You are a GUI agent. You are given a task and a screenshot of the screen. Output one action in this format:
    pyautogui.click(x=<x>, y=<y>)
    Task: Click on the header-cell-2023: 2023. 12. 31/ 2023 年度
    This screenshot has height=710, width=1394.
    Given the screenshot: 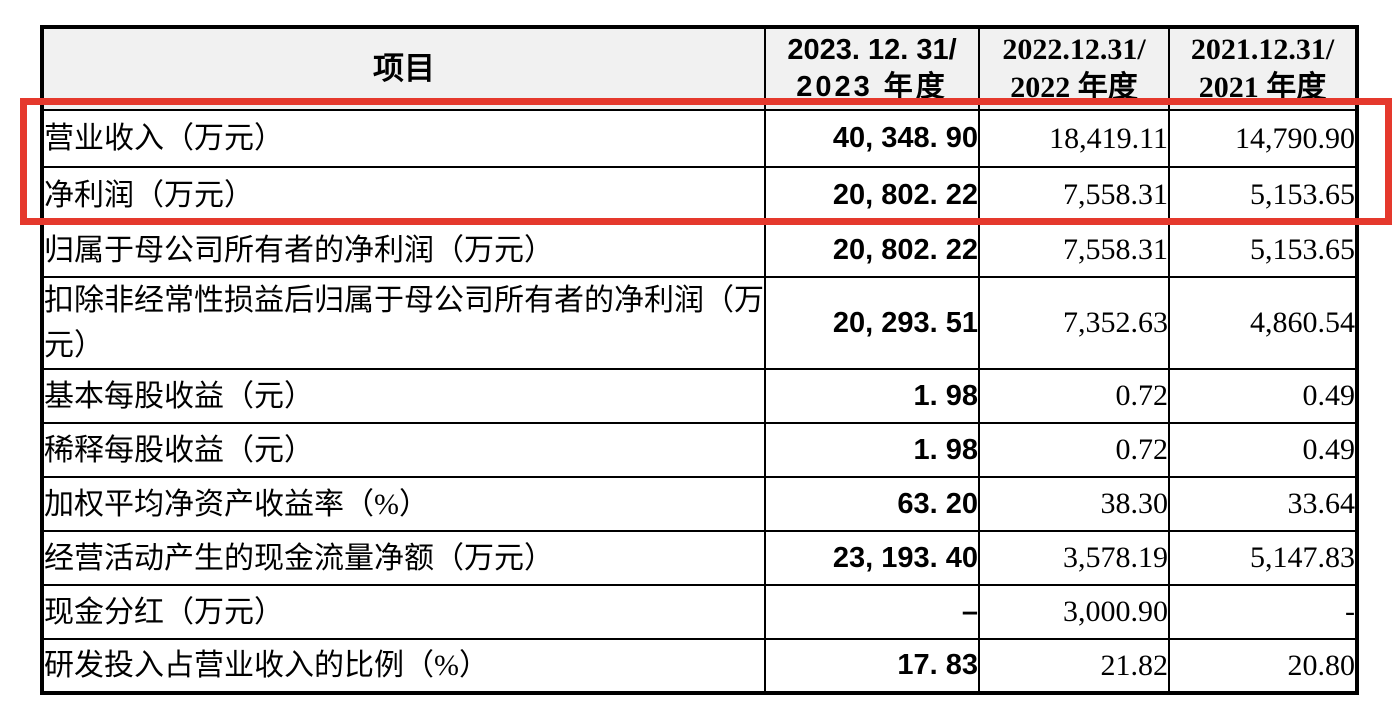 What is the action you would take?
    pyautogui.click(x=872, y=68)
    